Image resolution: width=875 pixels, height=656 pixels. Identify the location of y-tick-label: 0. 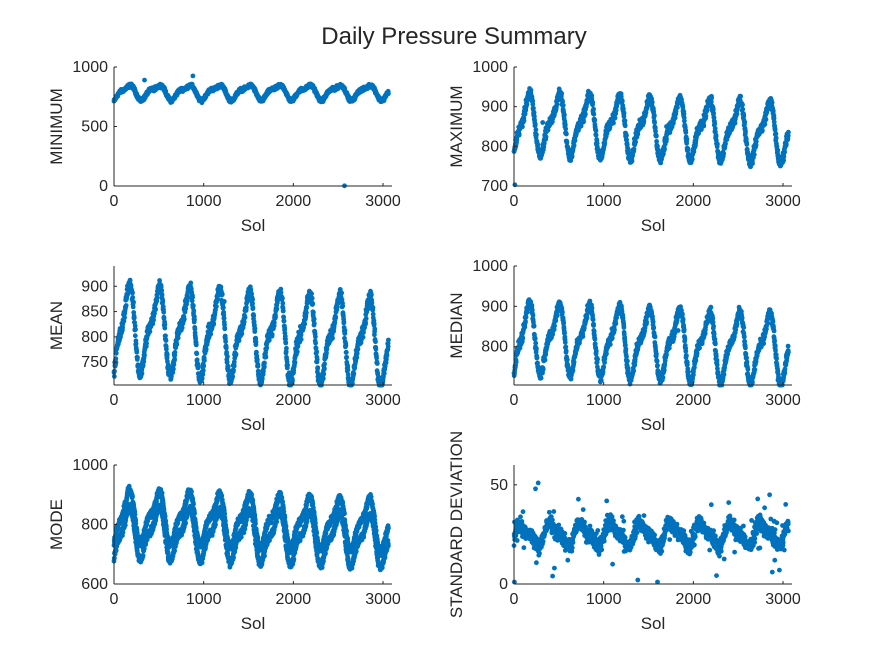
(103, 186).